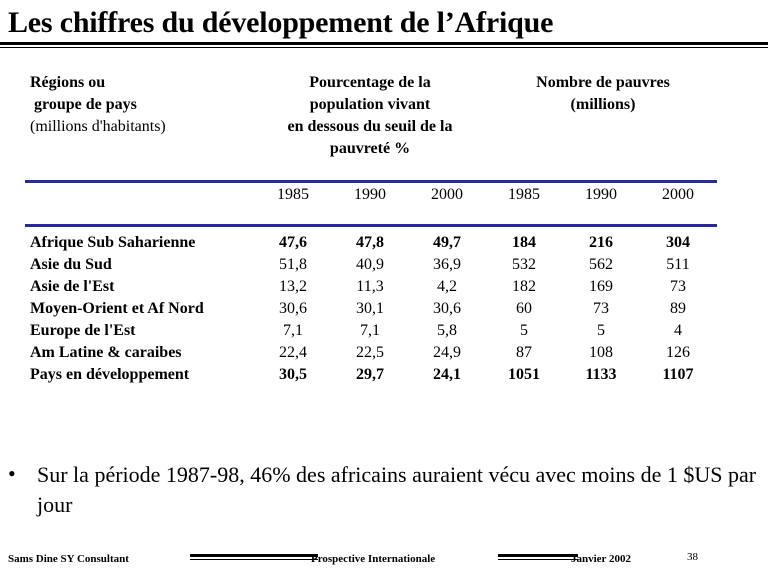  I want to click on table-cell: 511, so click(678, 264).